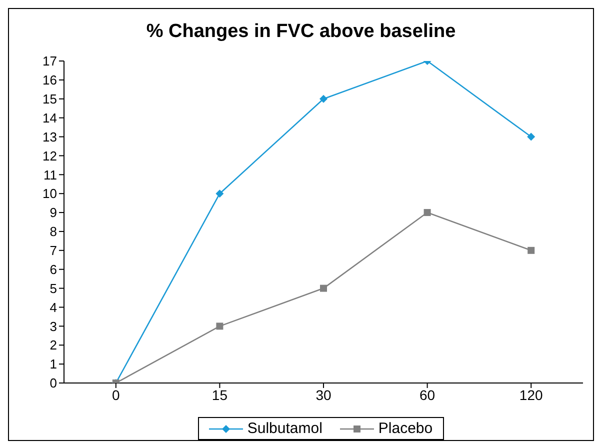 This screenshot has height=447, width=600. What do you see at coordinates (50, 174) in the screenshot?
I see `y-tick-label: 11` at bounding box center [50, 174].